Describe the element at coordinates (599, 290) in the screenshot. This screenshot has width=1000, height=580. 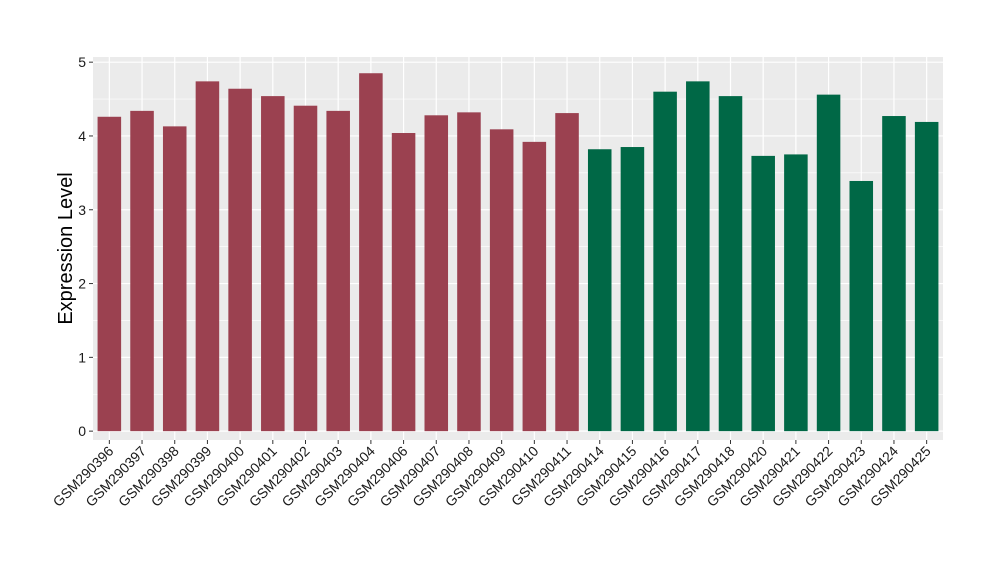
I see `bar-GSM290414` at that location.